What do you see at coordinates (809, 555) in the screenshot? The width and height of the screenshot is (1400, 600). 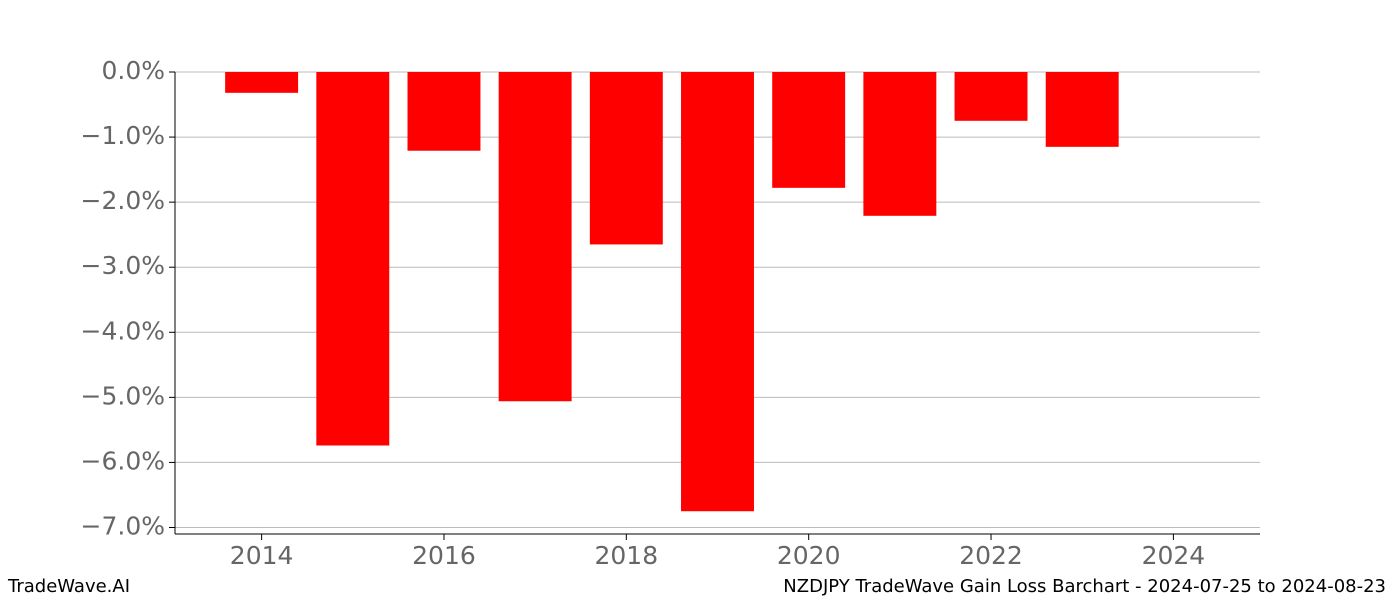 I see `x-tick-label: 2020` at bounding box center [809, 555].